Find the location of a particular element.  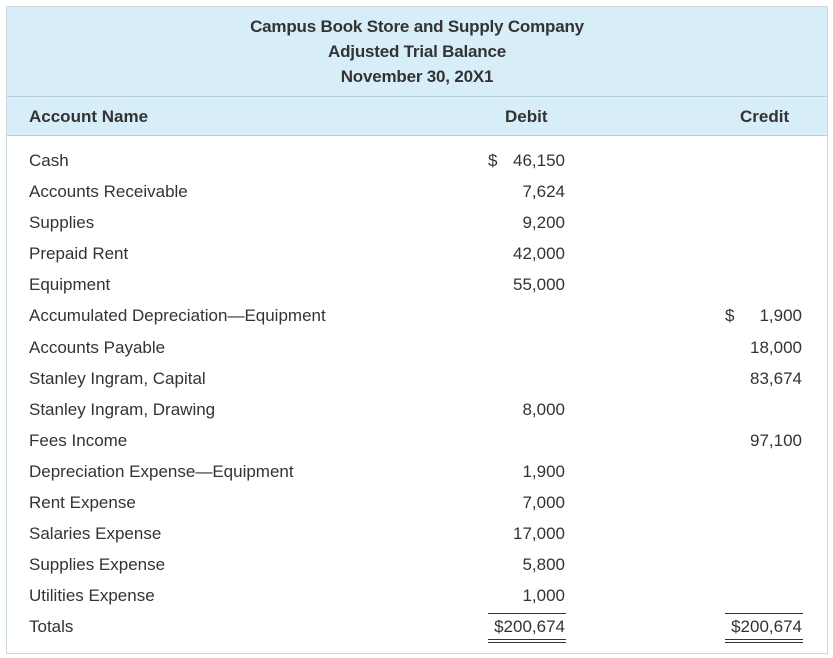

debit-cell: 42,000 is located at coordinates (539, 254).